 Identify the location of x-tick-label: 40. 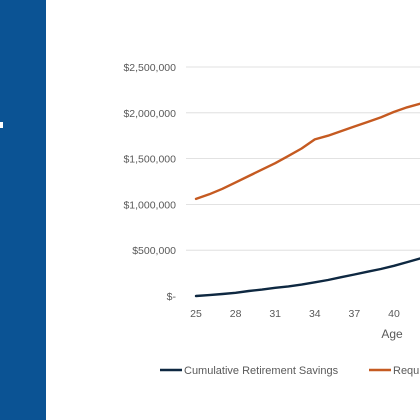
(394, 314).